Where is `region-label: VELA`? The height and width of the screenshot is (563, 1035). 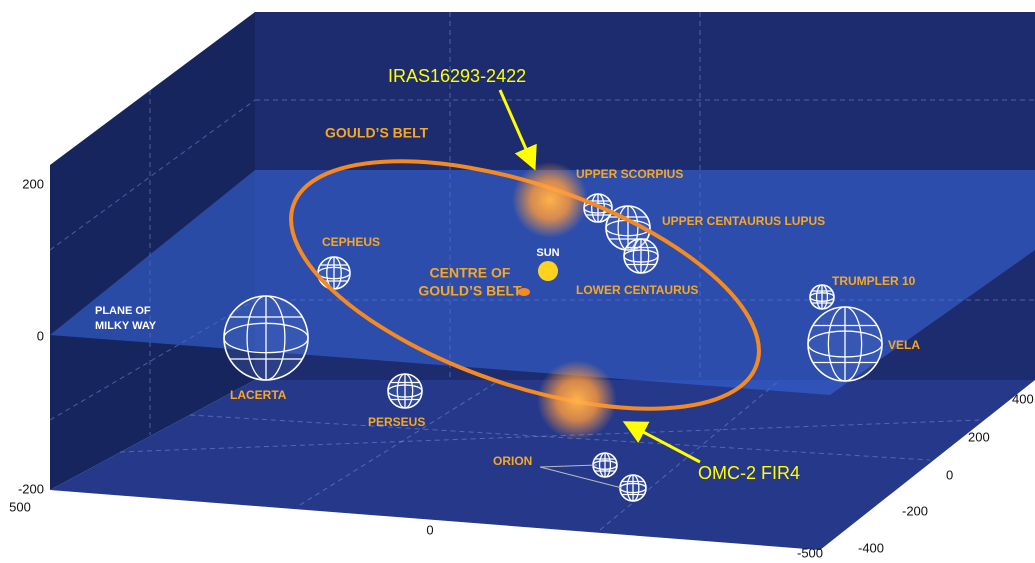 region-label: VELA is located at coordinates (904, 345).